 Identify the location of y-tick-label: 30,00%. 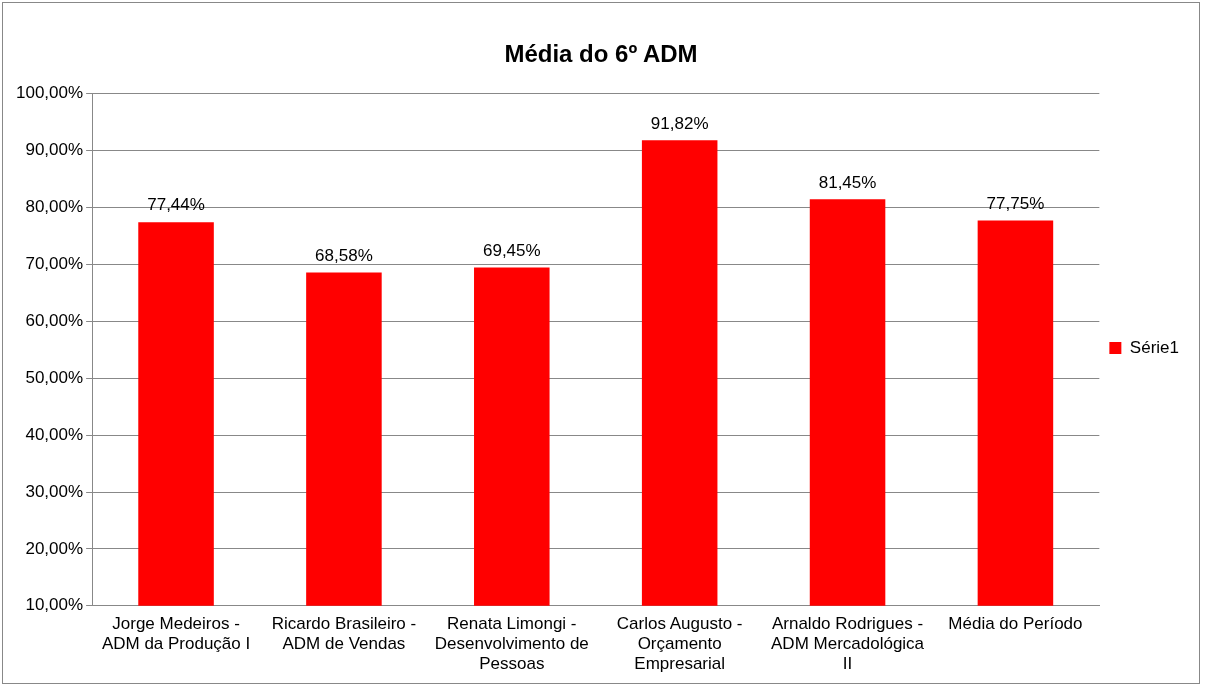
(54, 491).